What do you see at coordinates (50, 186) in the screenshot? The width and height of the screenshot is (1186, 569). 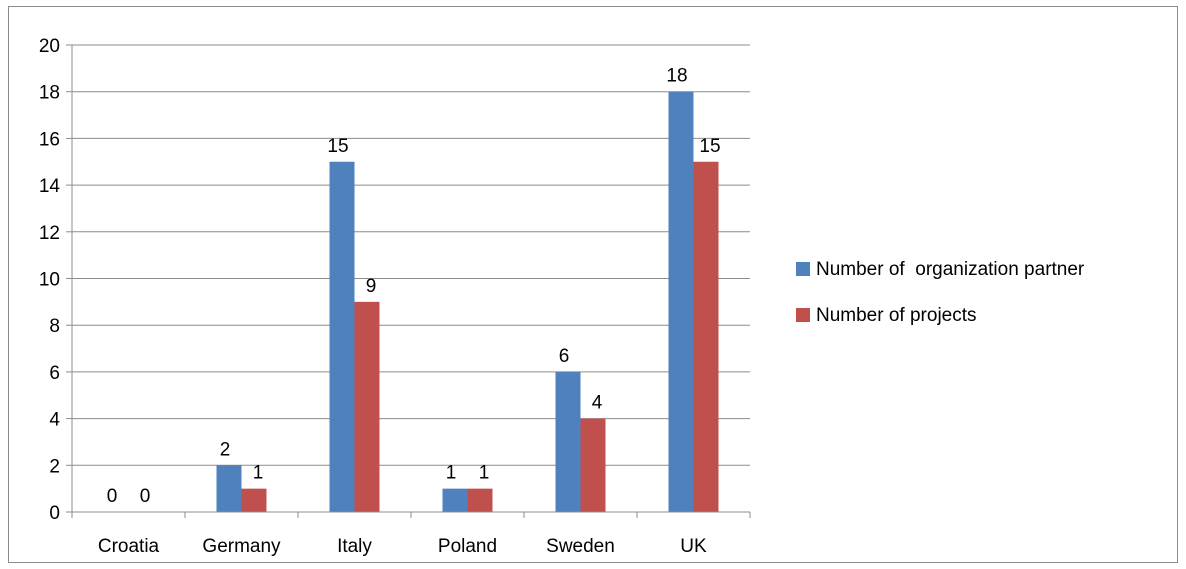 I see `y-tick-label: 14` at bounding box center [50, 186].